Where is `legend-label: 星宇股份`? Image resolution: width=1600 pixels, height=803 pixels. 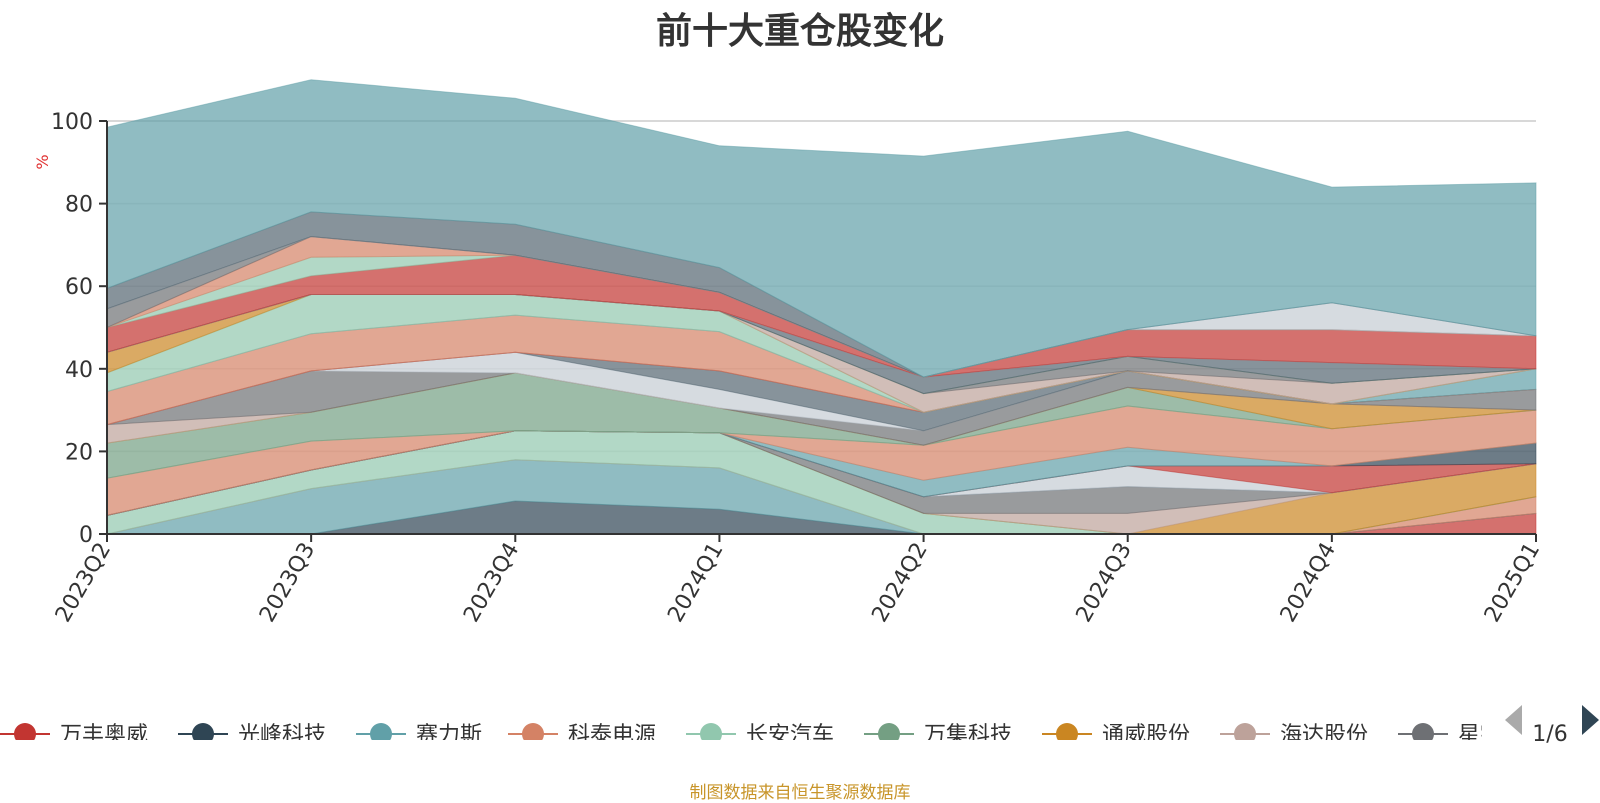 legend-label: 星宇股份 is located at coordinates (1502, 735).